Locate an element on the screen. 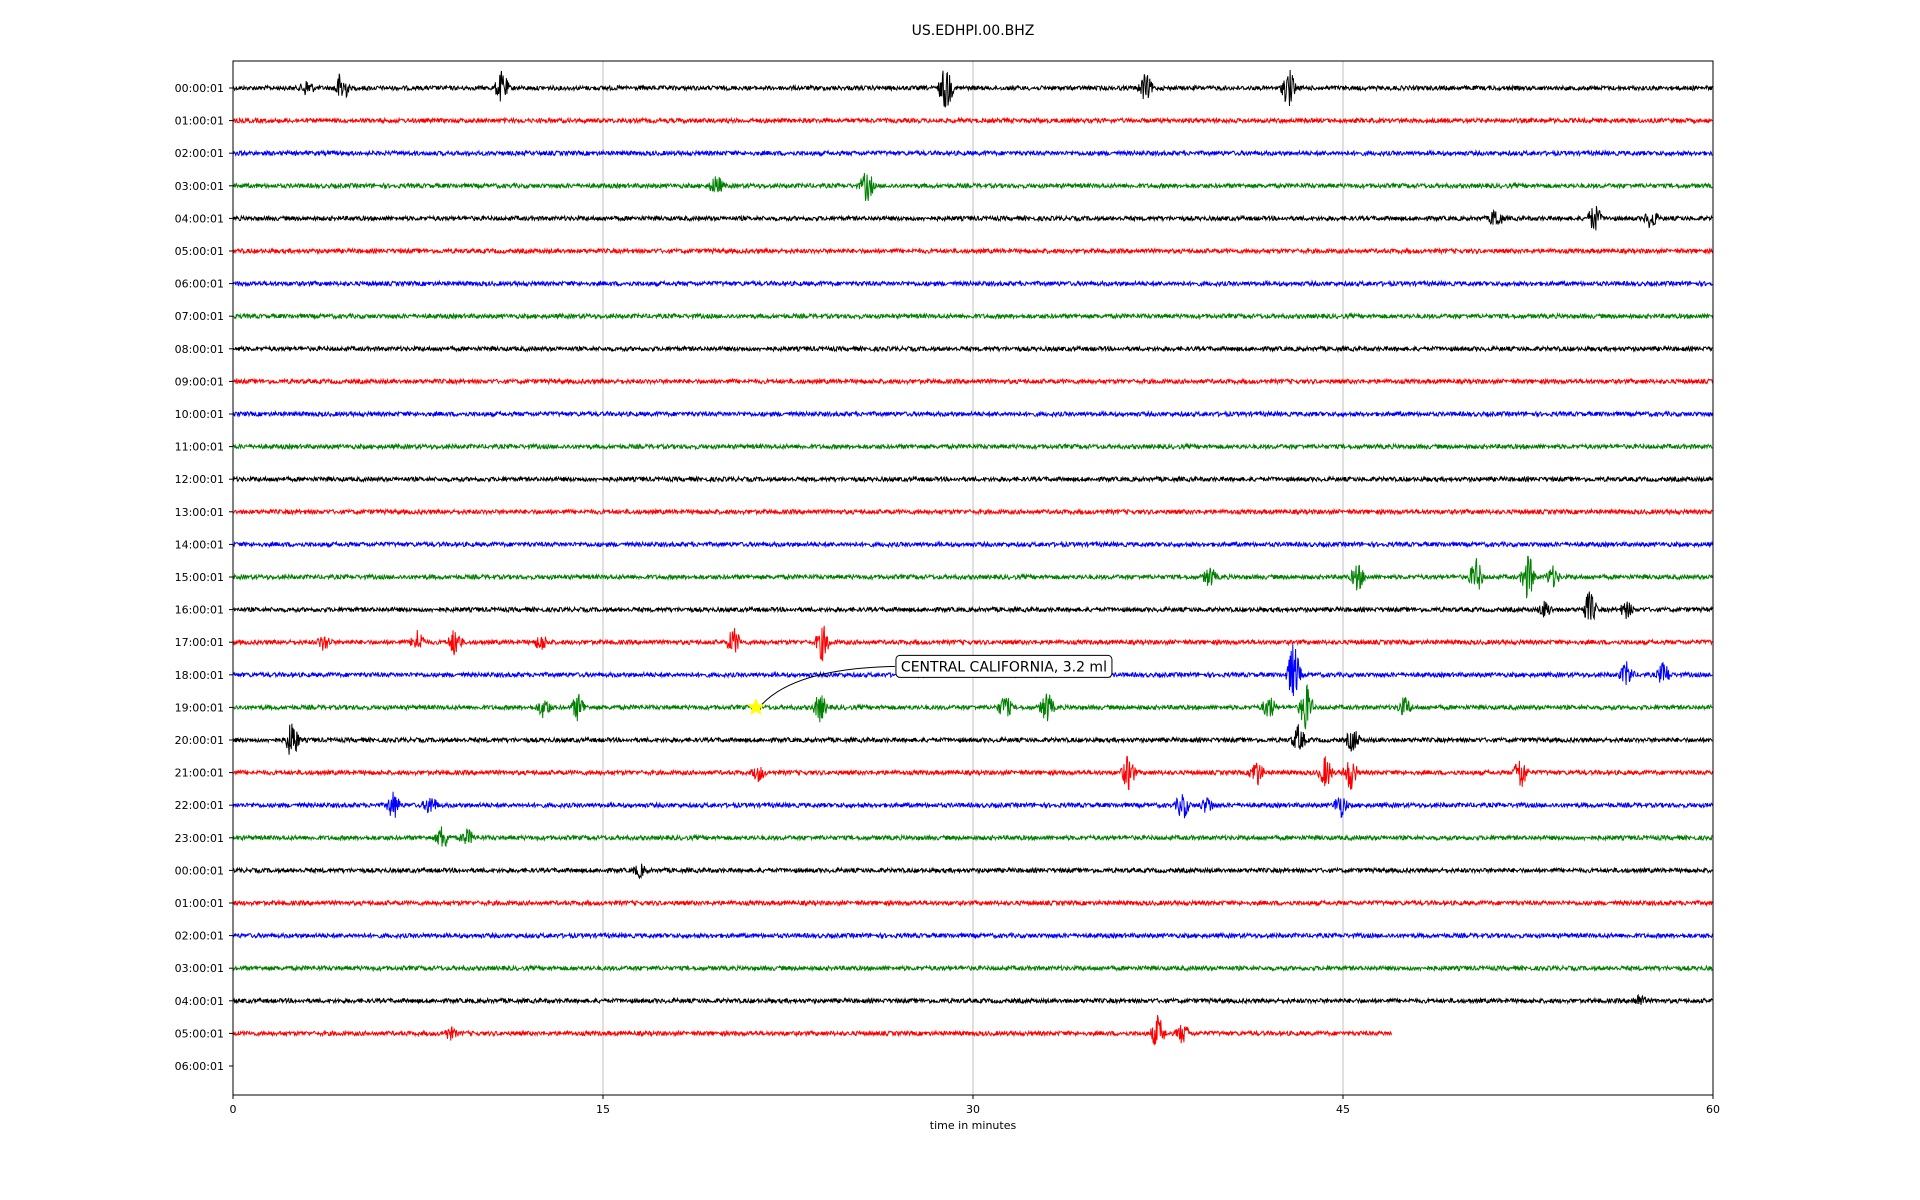 This screenshot has width=1920, height=1200. y-tick-label-29: 05:00:01 is located at coordinates (199, 1033).